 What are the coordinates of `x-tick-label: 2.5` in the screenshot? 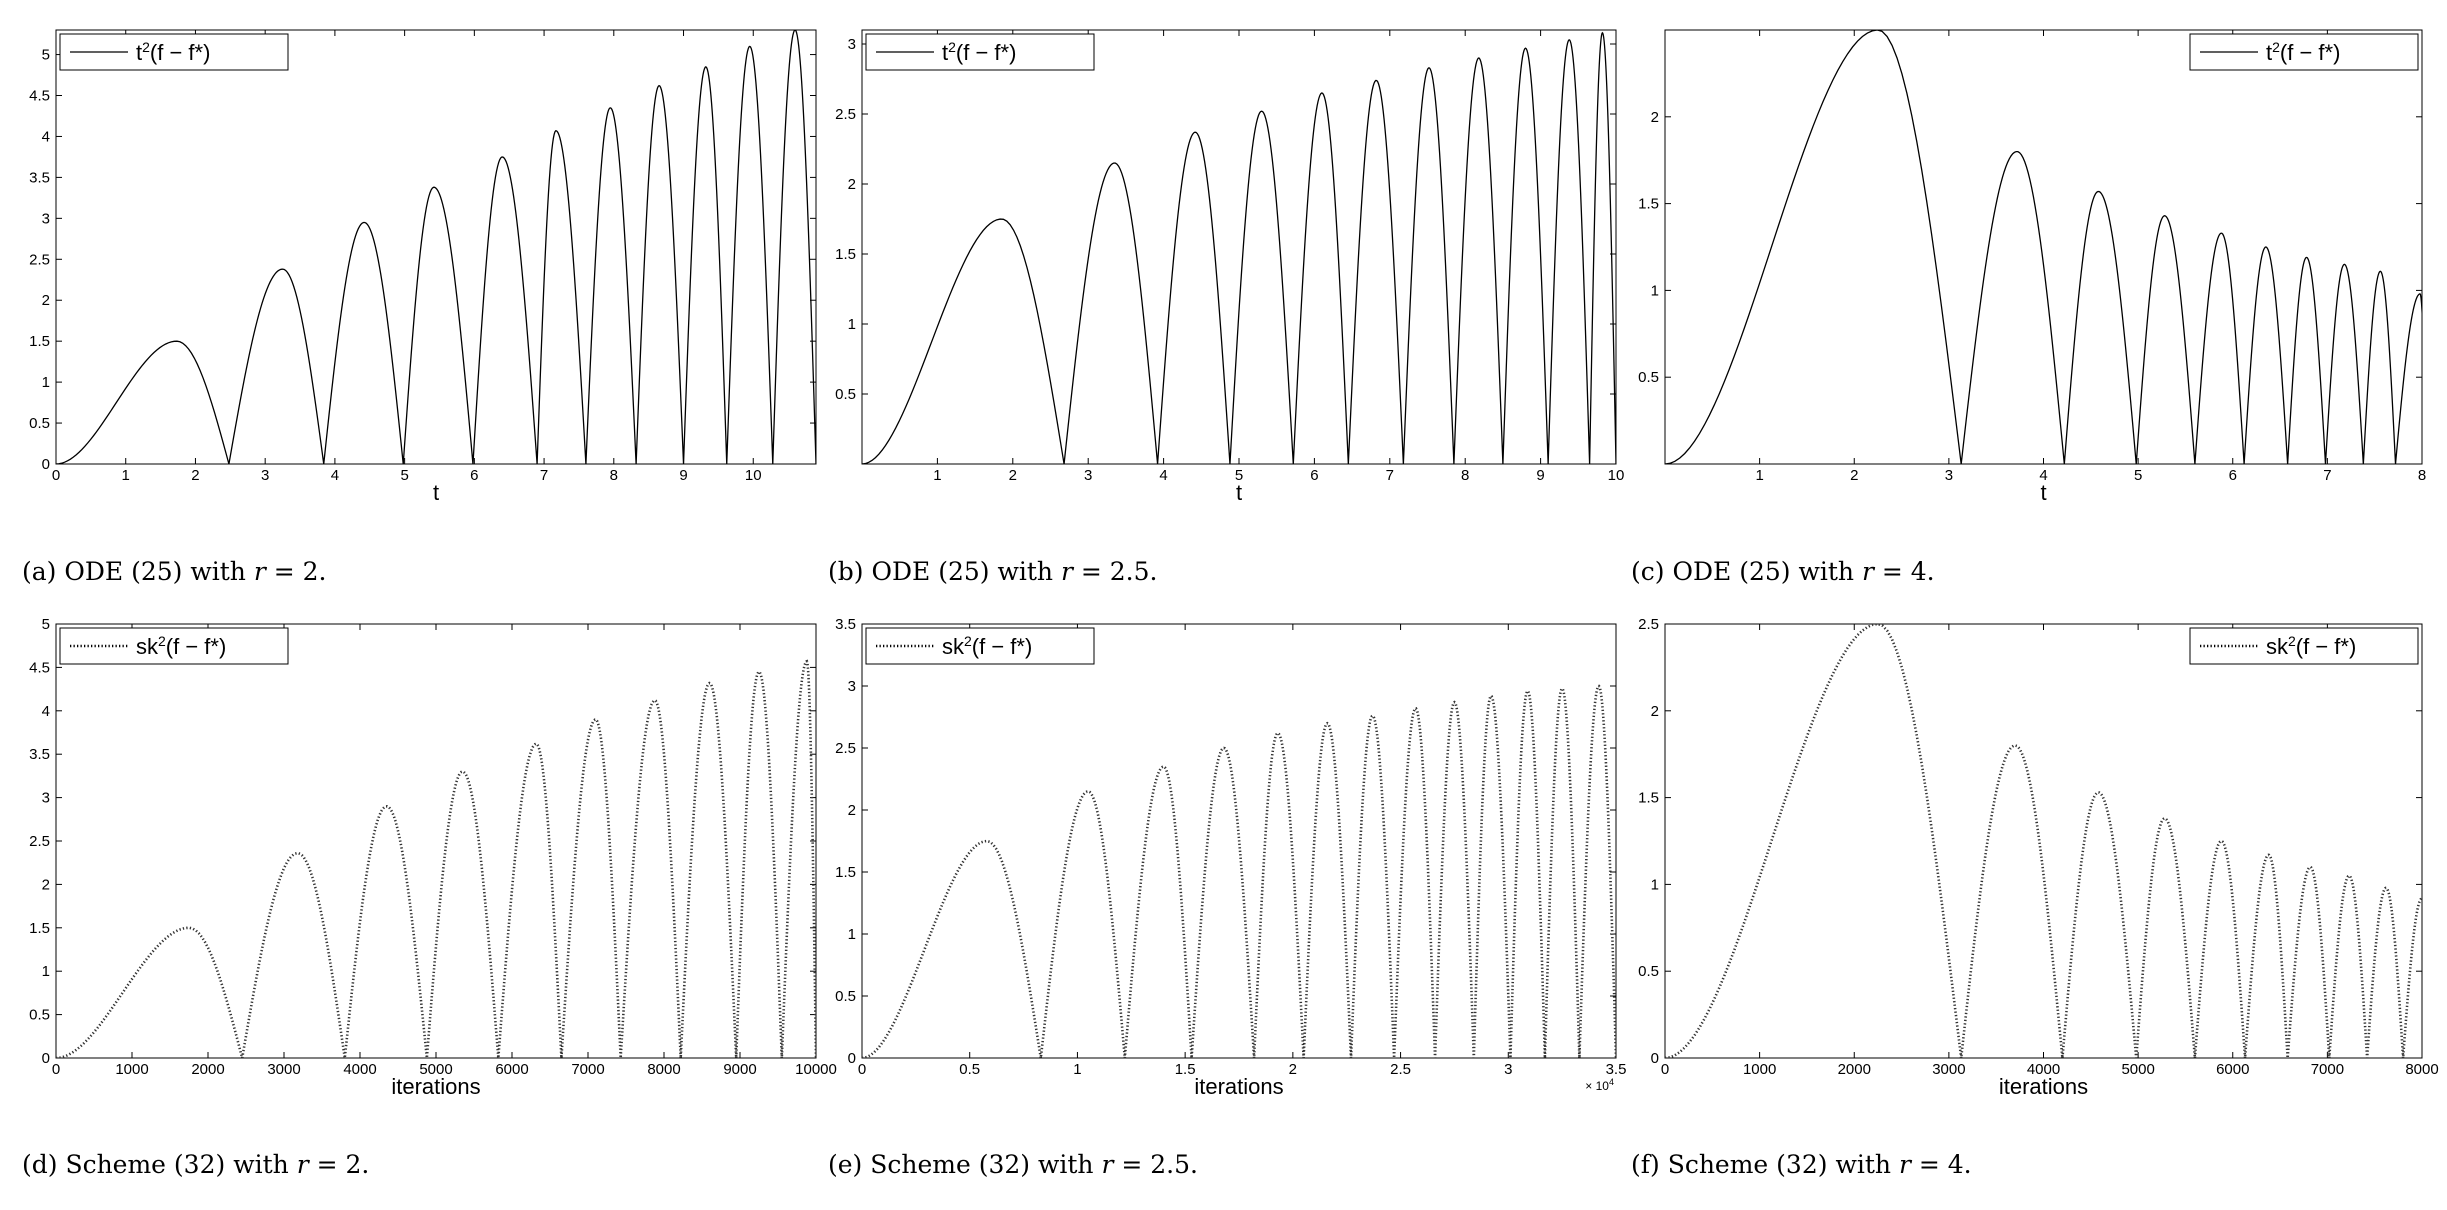 It's located at (1400, 1069).